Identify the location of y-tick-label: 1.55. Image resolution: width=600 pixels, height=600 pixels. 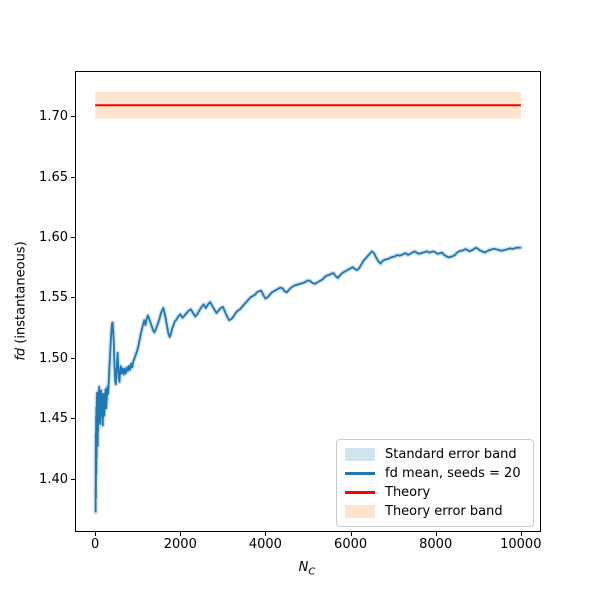
(53, 297).